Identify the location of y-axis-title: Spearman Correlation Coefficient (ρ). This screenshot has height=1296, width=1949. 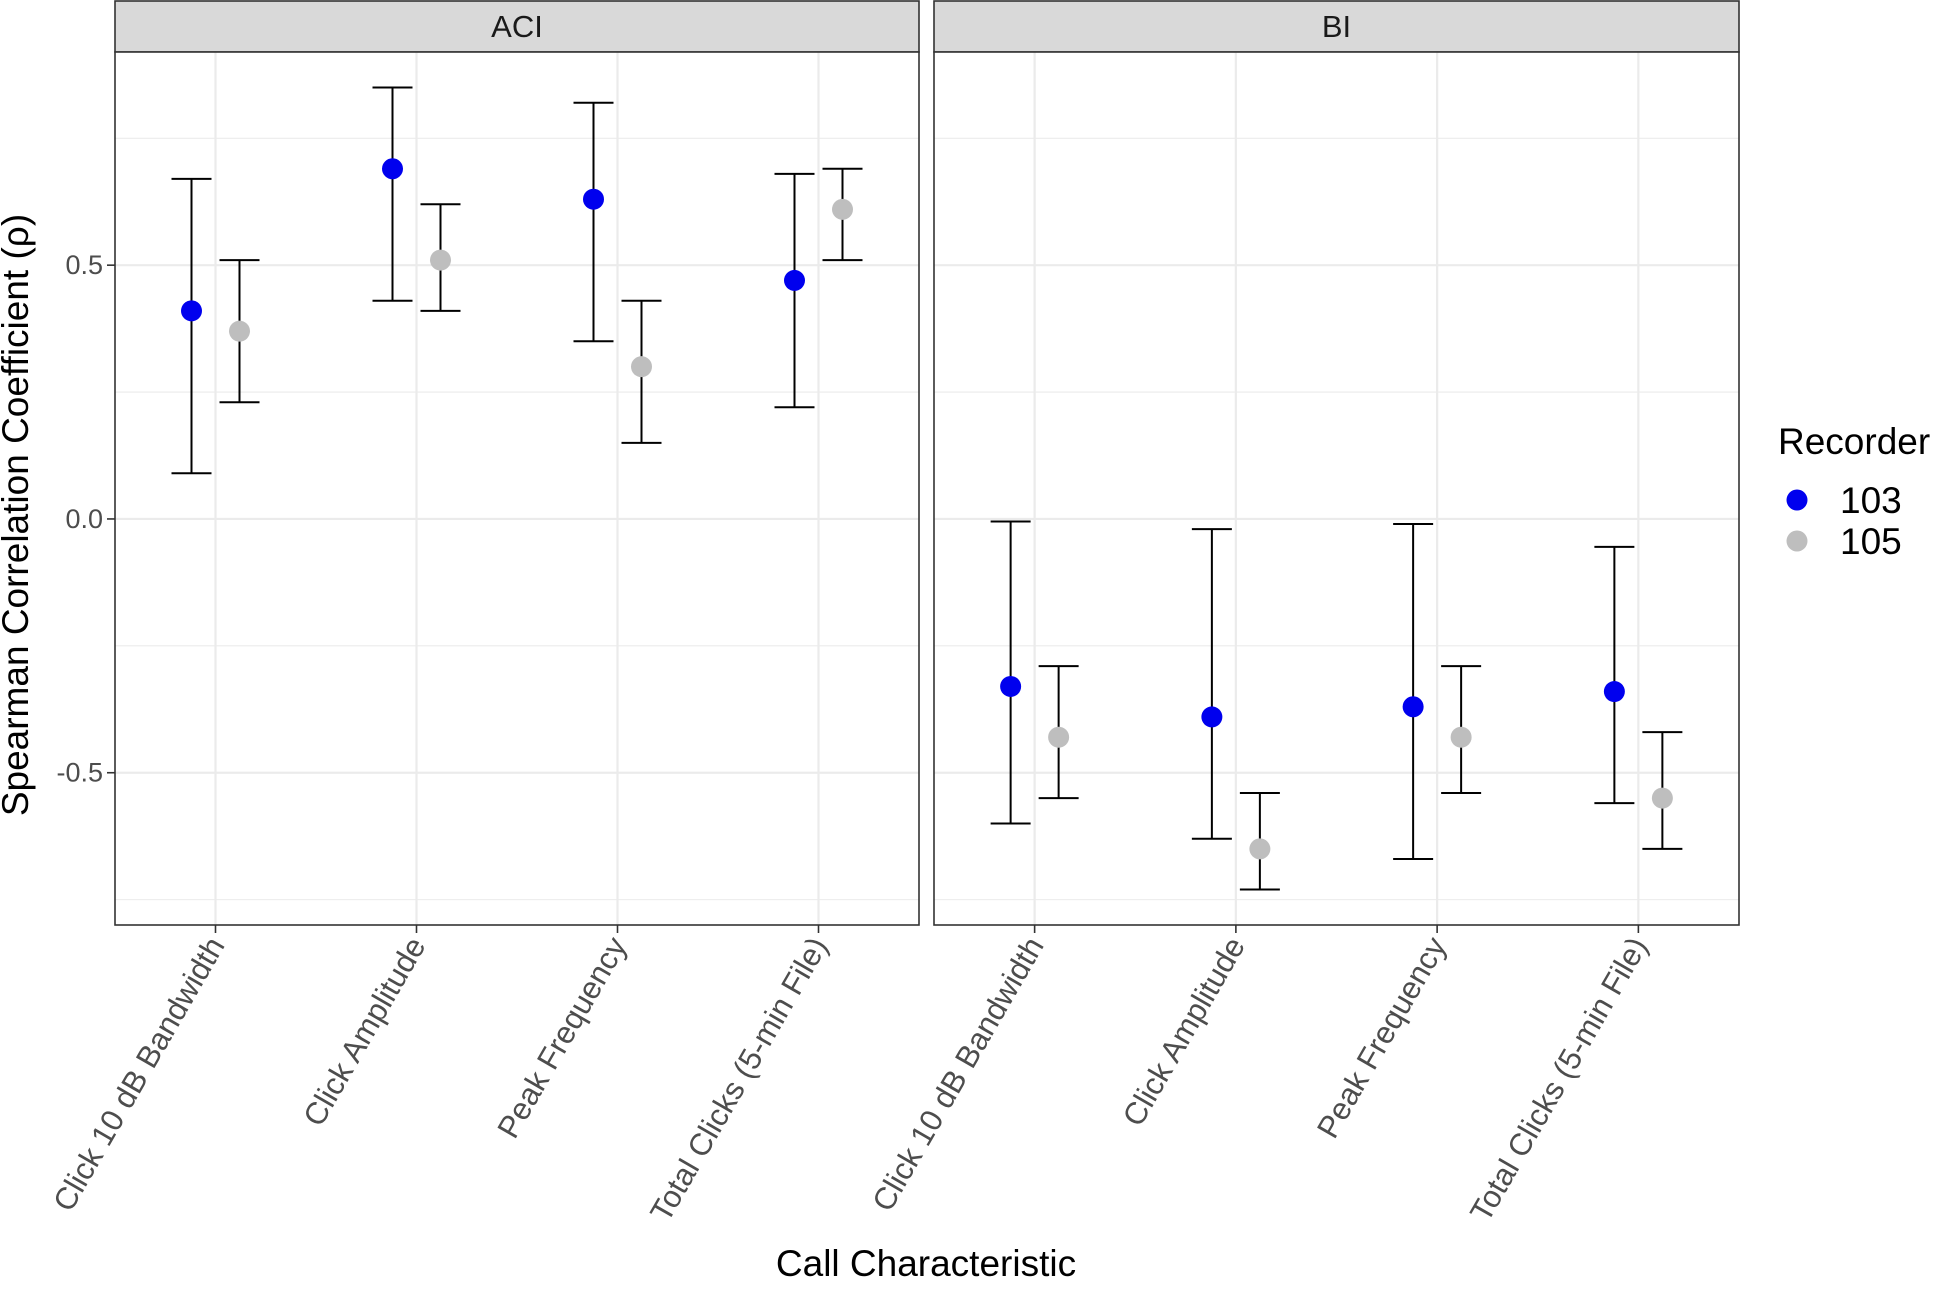
(18, 515).